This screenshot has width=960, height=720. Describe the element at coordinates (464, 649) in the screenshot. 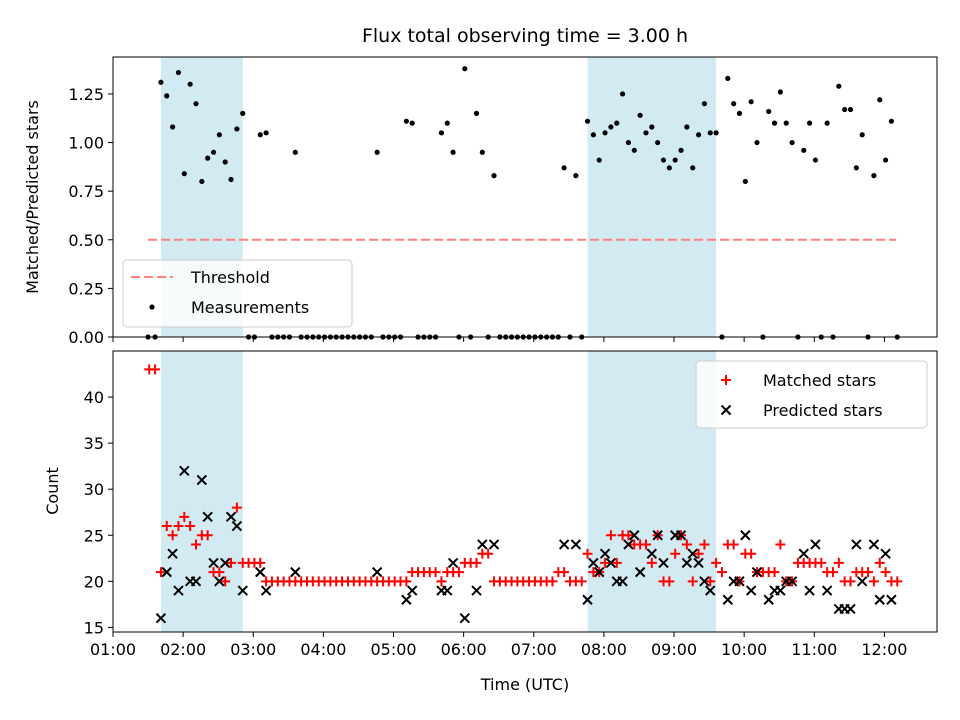

I see `x-tick-label: 06:00` at that location.